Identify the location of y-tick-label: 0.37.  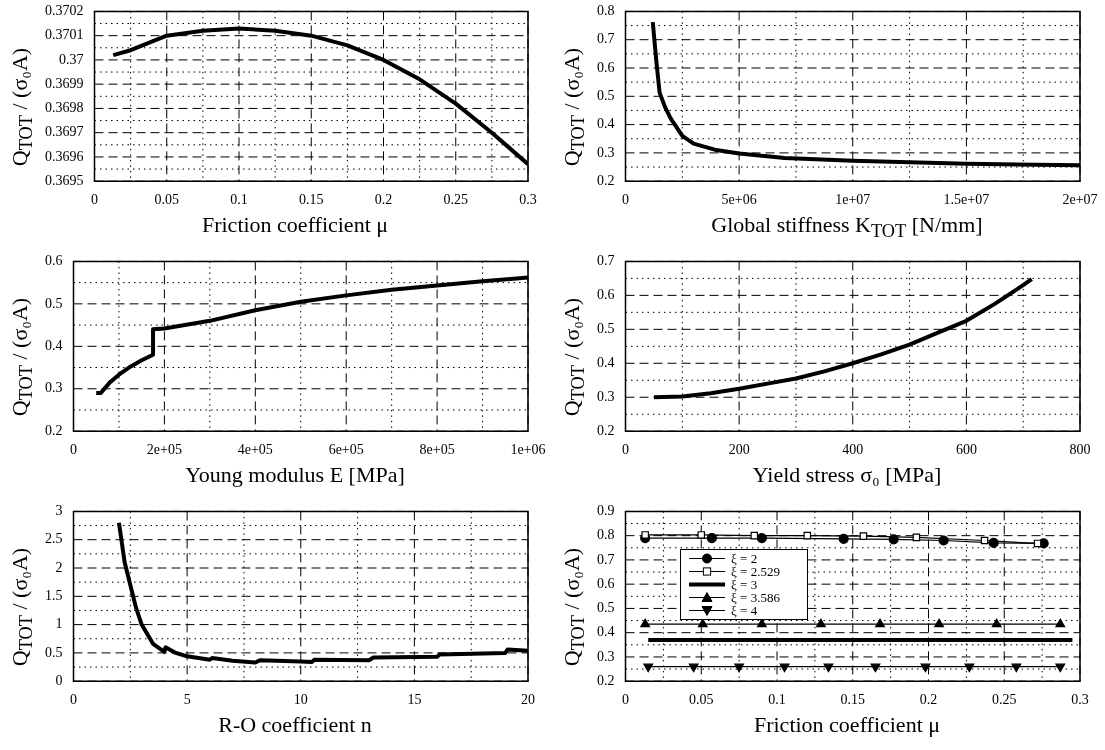
(71, 59).